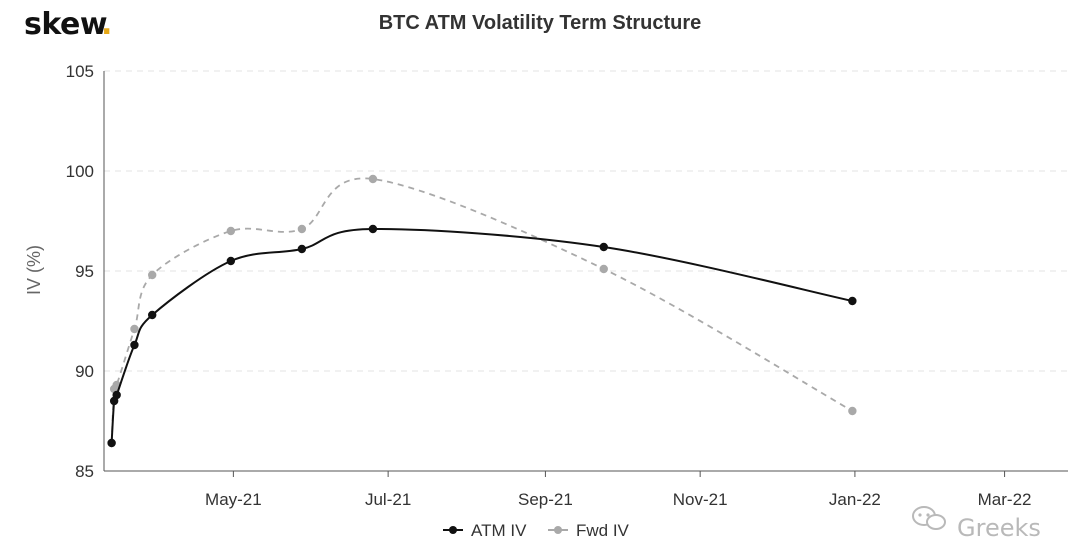 This screenshot has height=543, width=1080. What do you see at coordinates (1005, 499) in the screenshot?
I see `x-tick-Mar-22: Mar-22` at bounding box center [1005, 499].